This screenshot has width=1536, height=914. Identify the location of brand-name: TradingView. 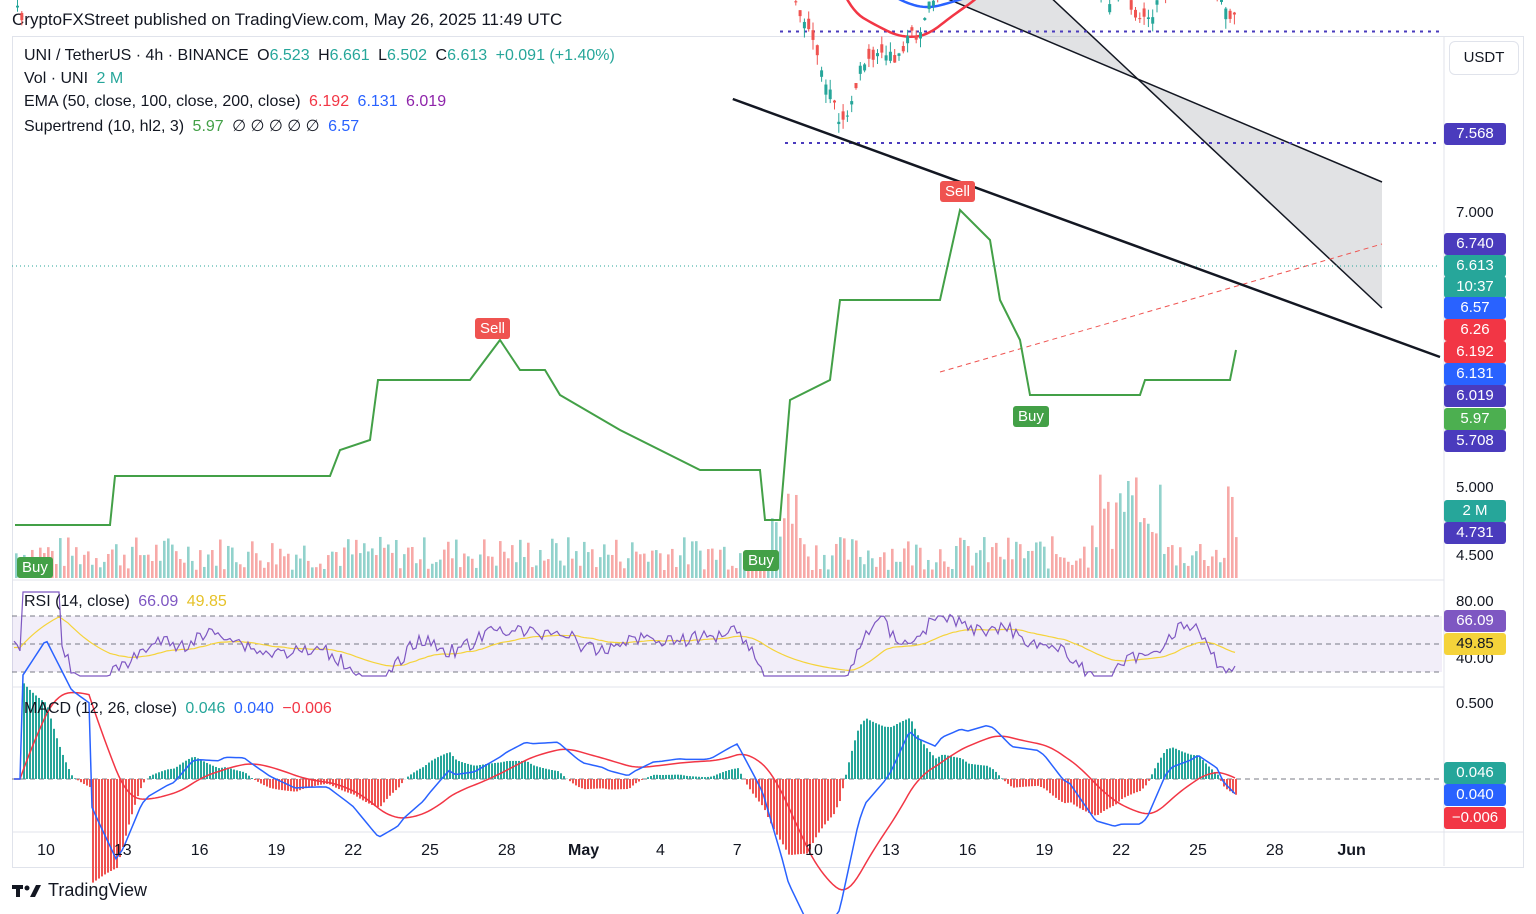
(98, 890).